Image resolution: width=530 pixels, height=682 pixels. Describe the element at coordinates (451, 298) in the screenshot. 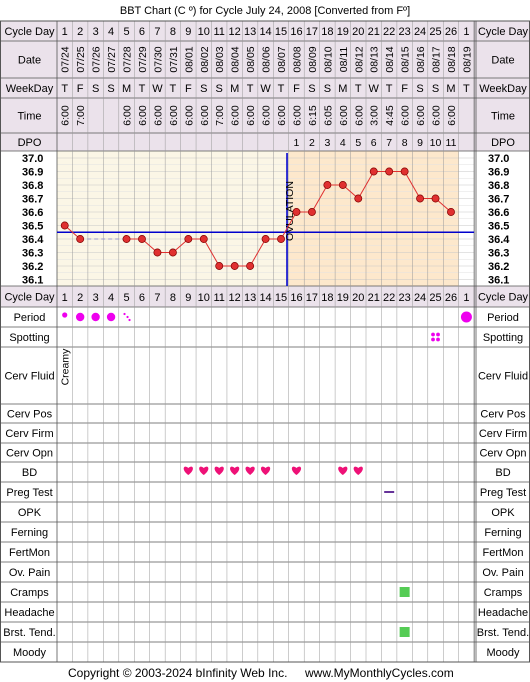

I see `cycle-day-cell: 26` at that location.